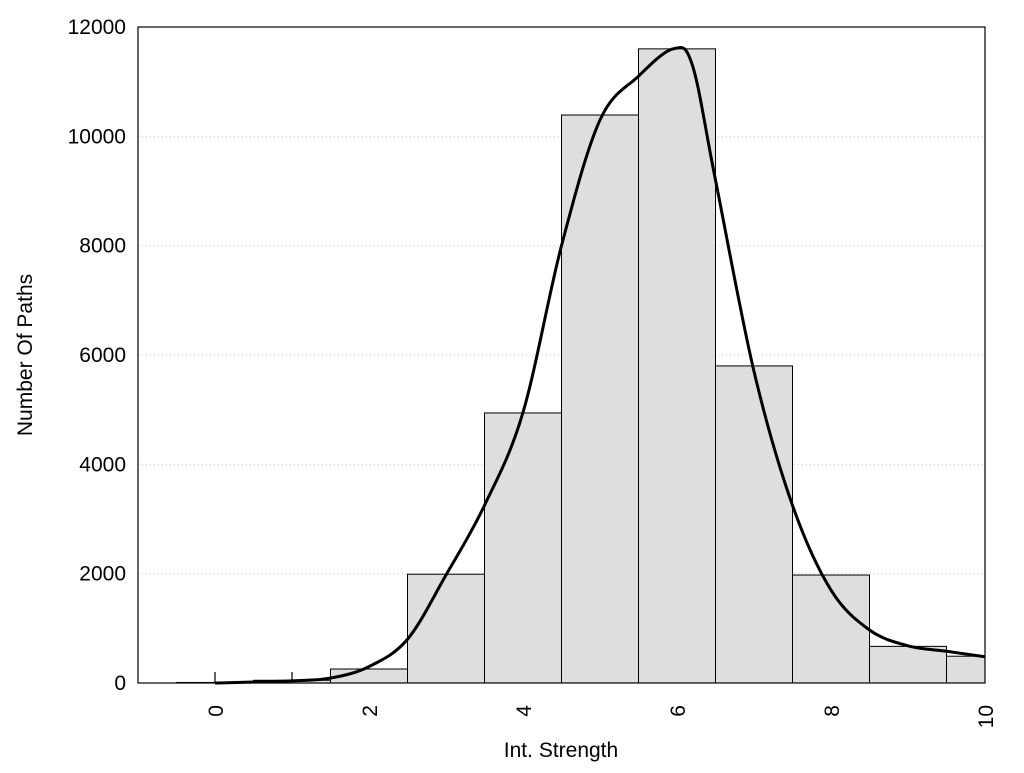  I want to click on y-tick-label: 12000, so click(97, 27).